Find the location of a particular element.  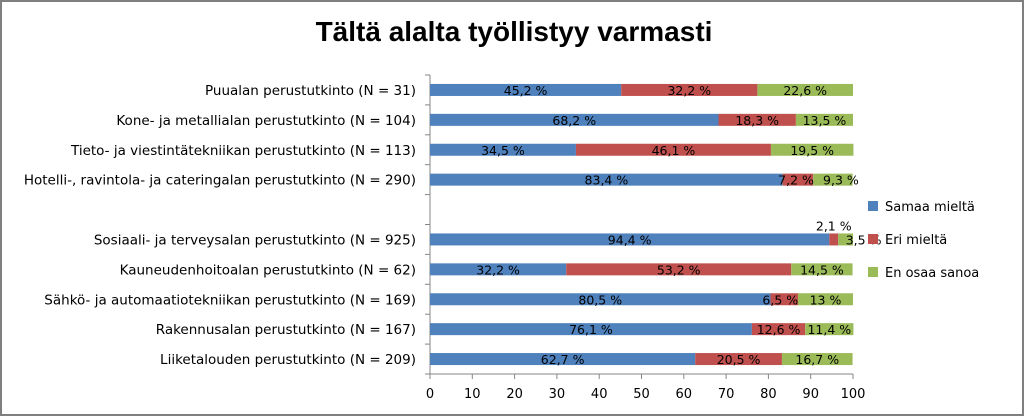

data-label: 68,2 % is located at coordinates (574, 120).